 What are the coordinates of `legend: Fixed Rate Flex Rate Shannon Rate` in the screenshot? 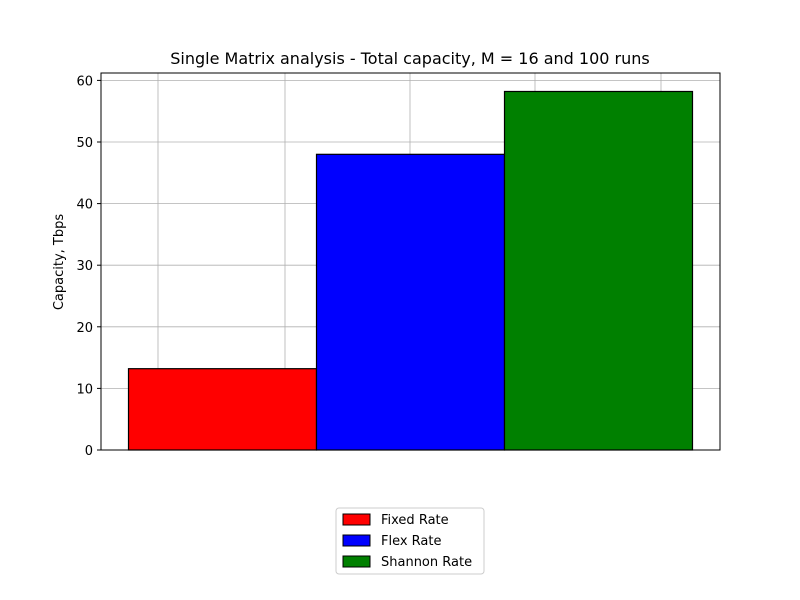 It's located at (410, 541).